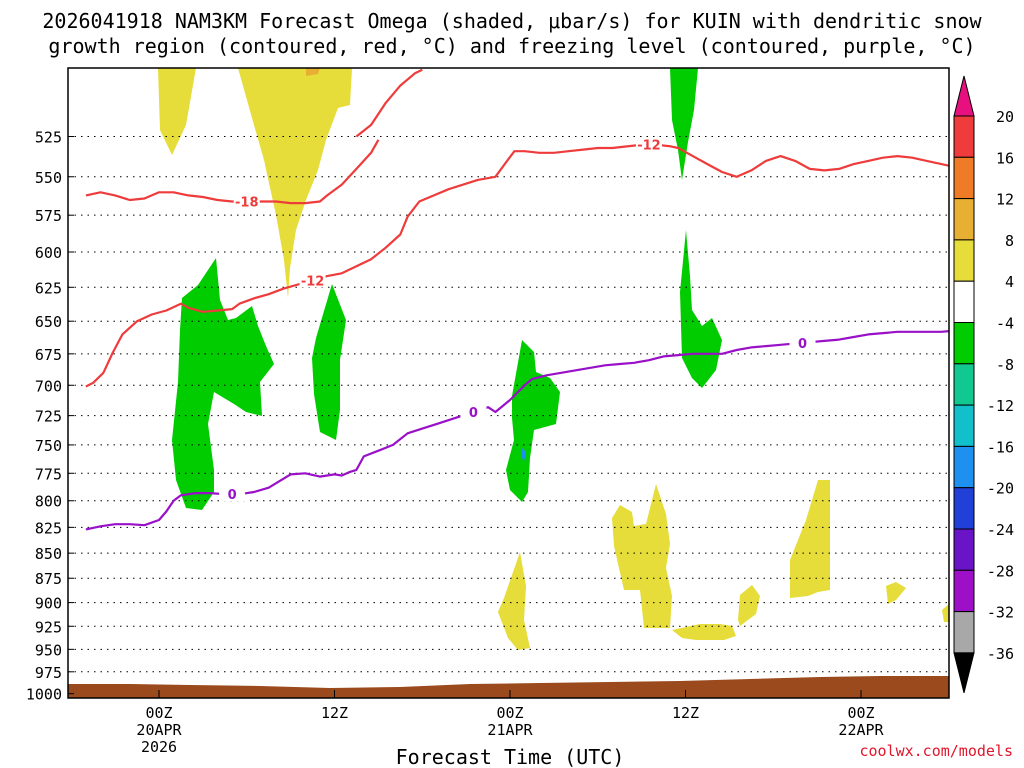  Describe the element at coordinates (48, 386) in the screenshot. I see `y-tick-label: 700` at that location.